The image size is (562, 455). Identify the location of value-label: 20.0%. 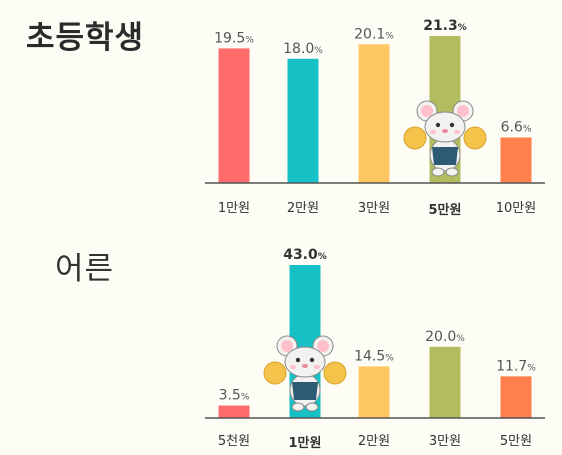
(445, 337).